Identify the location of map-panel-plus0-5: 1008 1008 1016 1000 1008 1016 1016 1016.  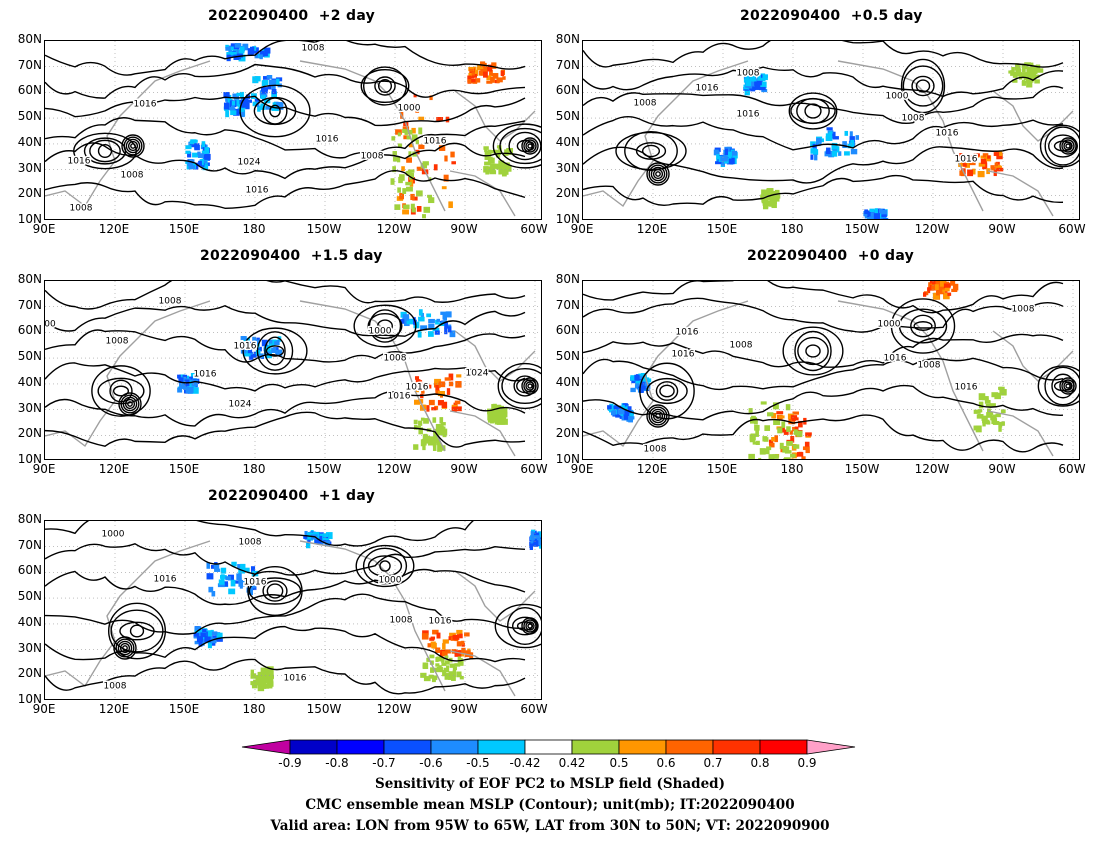
(831, 130).